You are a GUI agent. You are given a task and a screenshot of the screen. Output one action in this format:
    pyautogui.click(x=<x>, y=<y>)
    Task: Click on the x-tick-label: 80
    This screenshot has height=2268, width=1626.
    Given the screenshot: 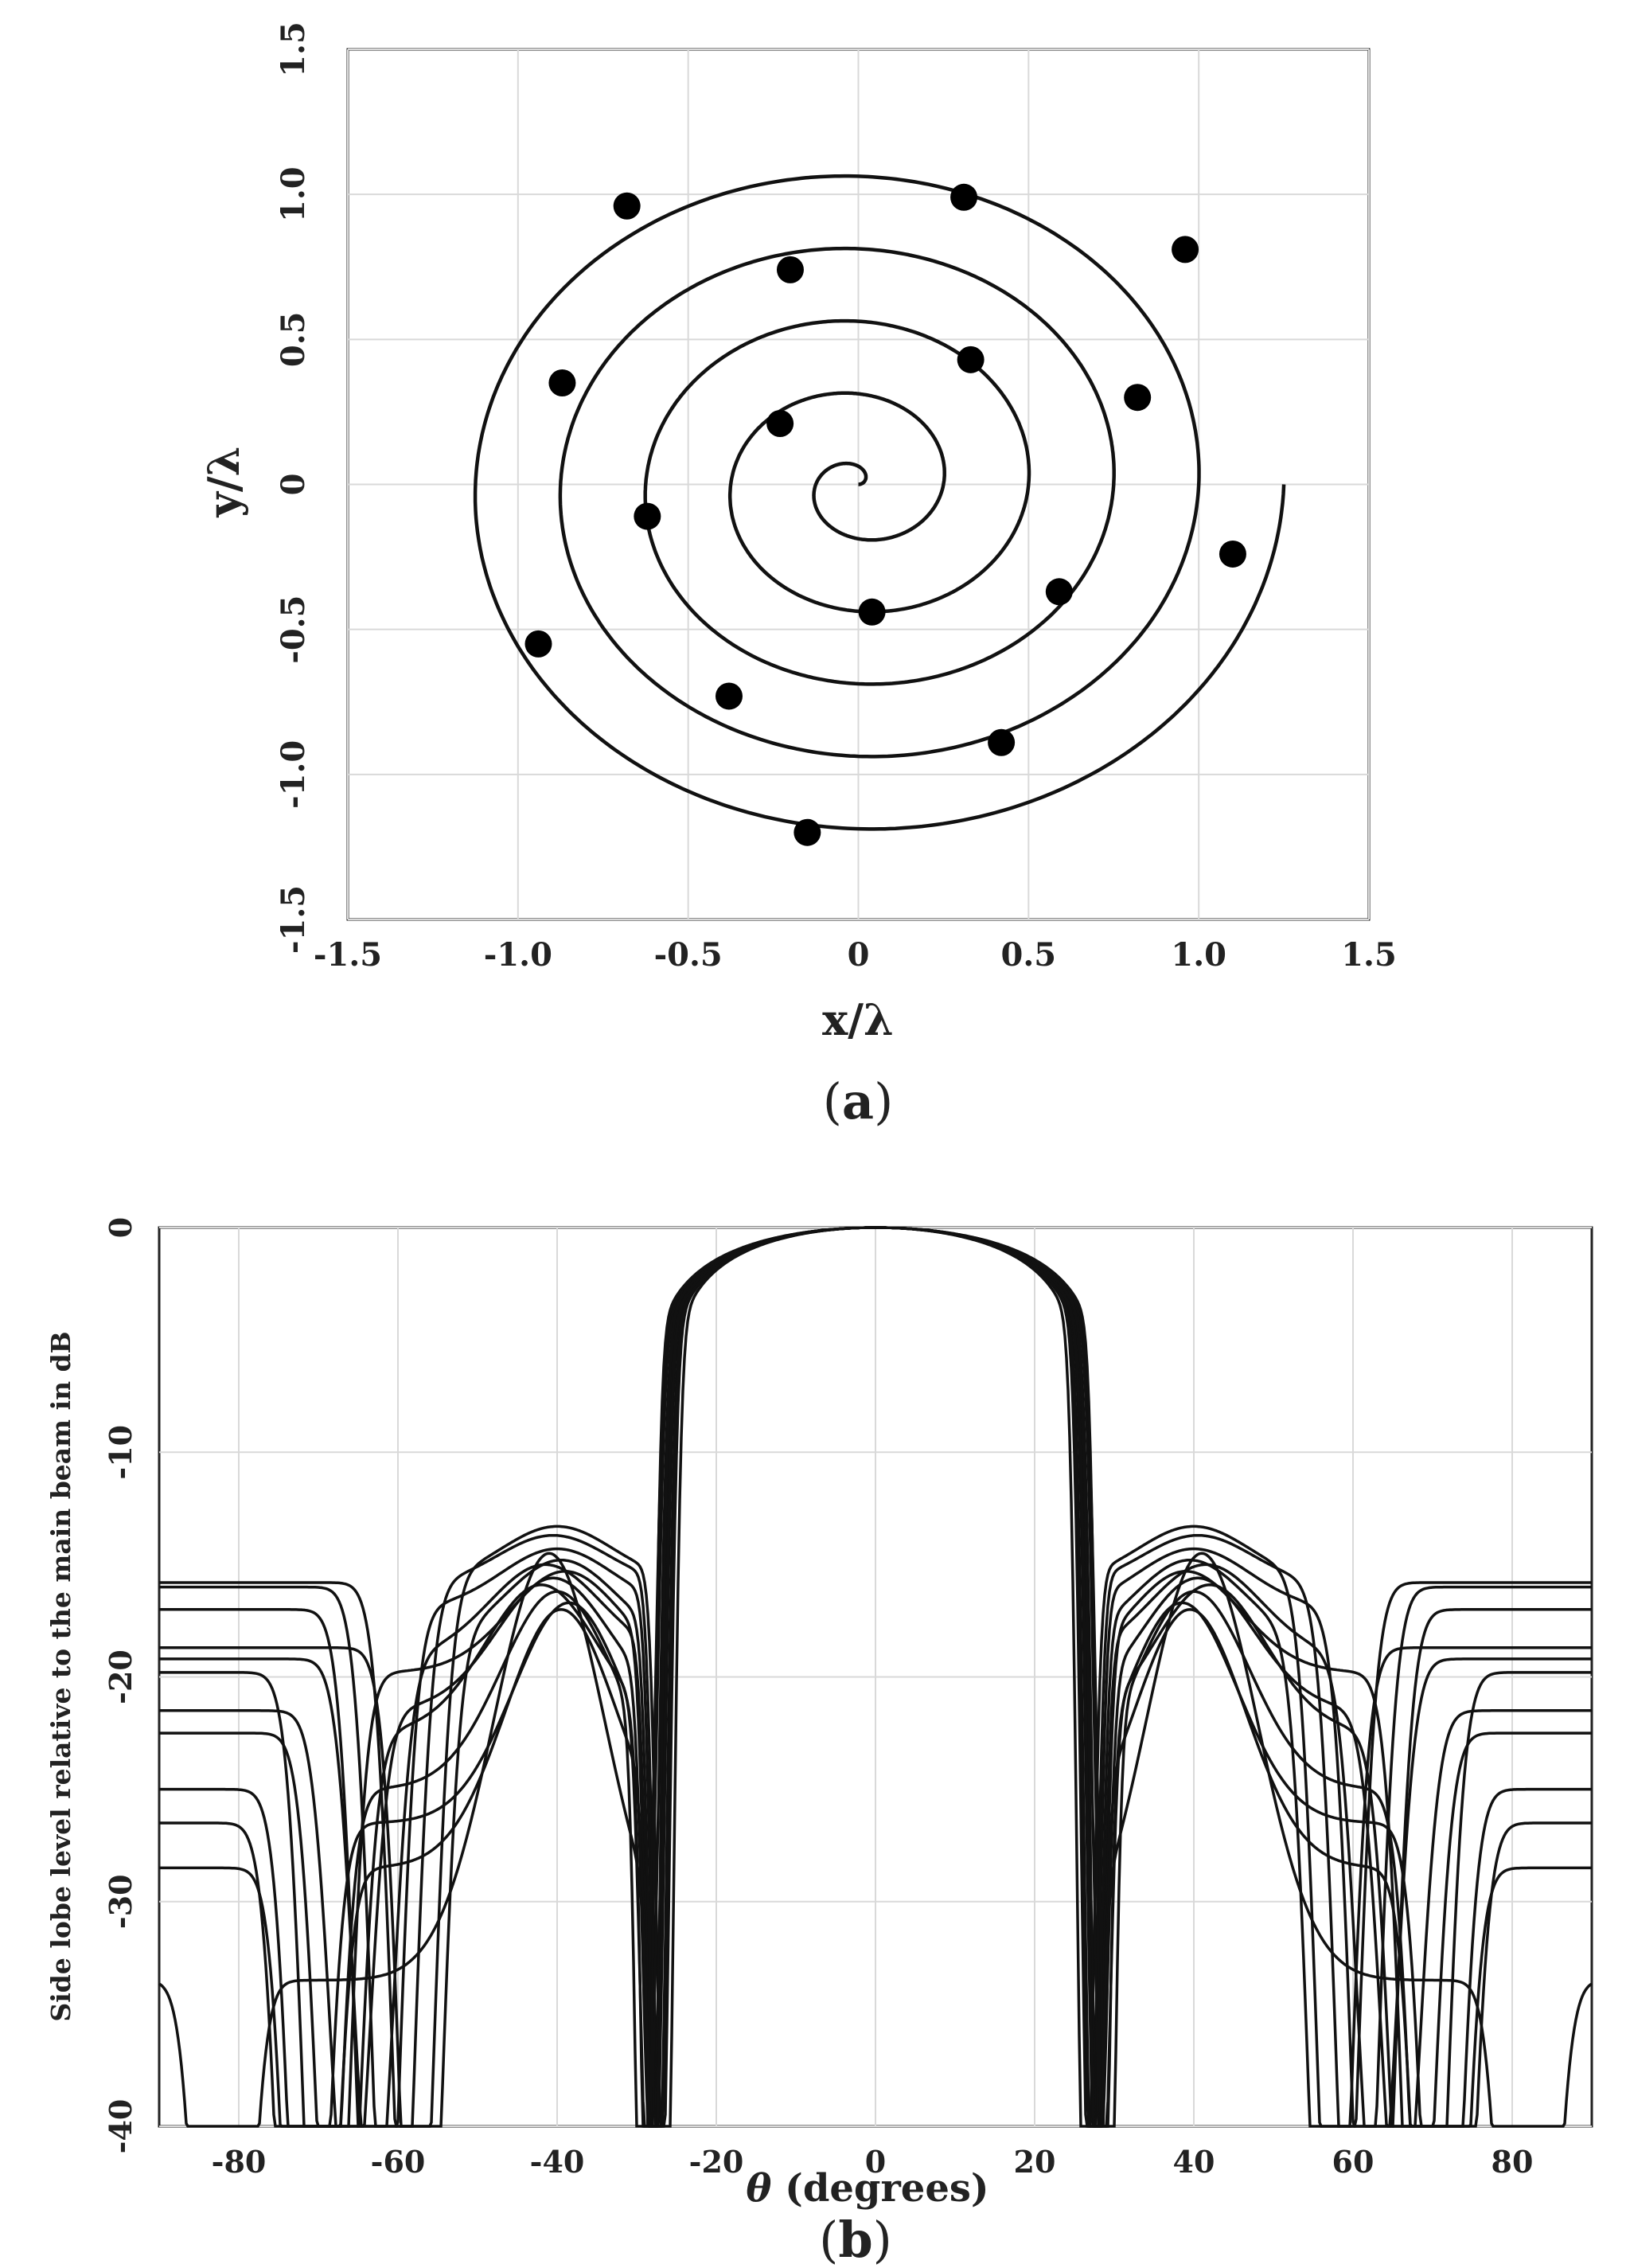 What is the action you would take?
    pyautogui.click(x=1512, y=2162)
    